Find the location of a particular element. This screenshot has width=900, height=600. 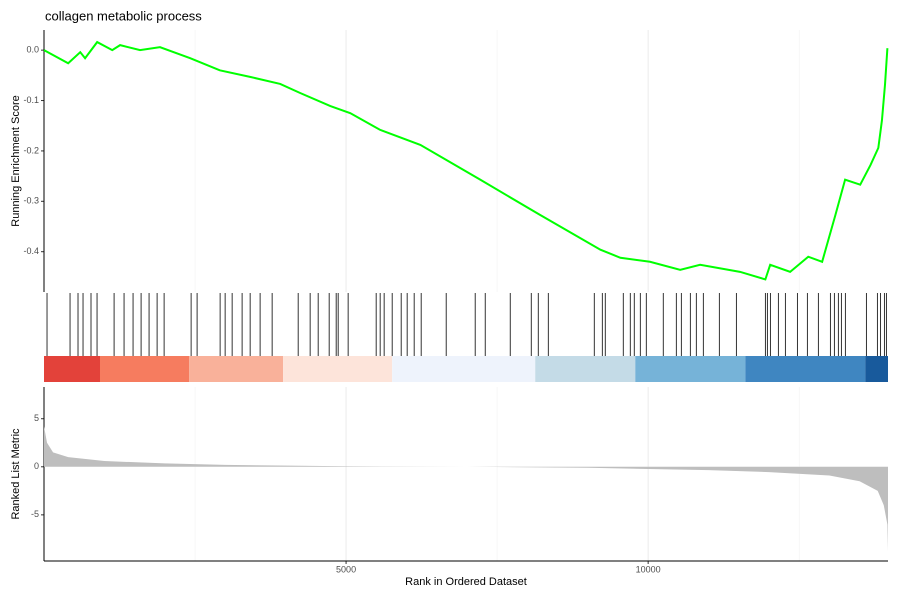

y-tick-label: 5 is located at coordinates (36, 418).